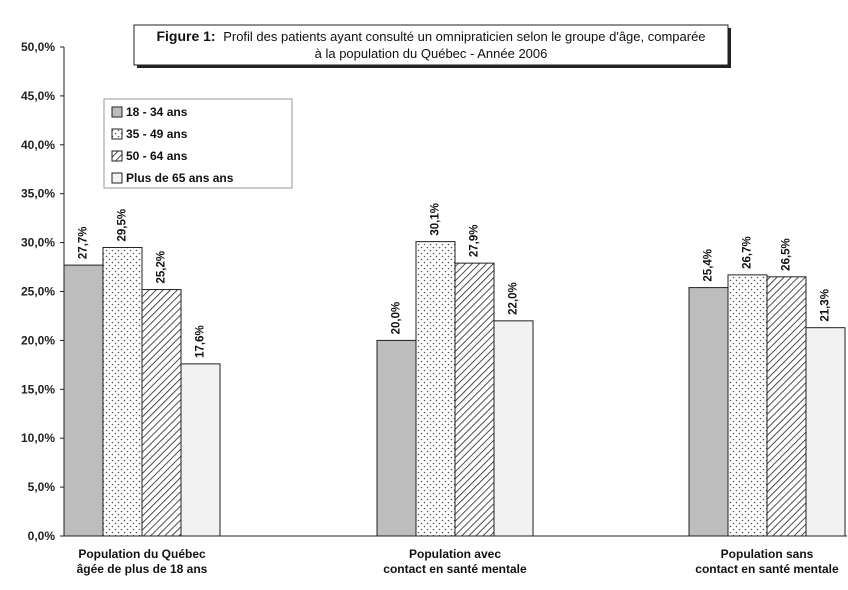 The height and width of the screenshot is (590, 848). What do you see at coordinates (201, 341) in the screenshot?
I see `data-label: 17,6%` at bounding box center [201, 341].